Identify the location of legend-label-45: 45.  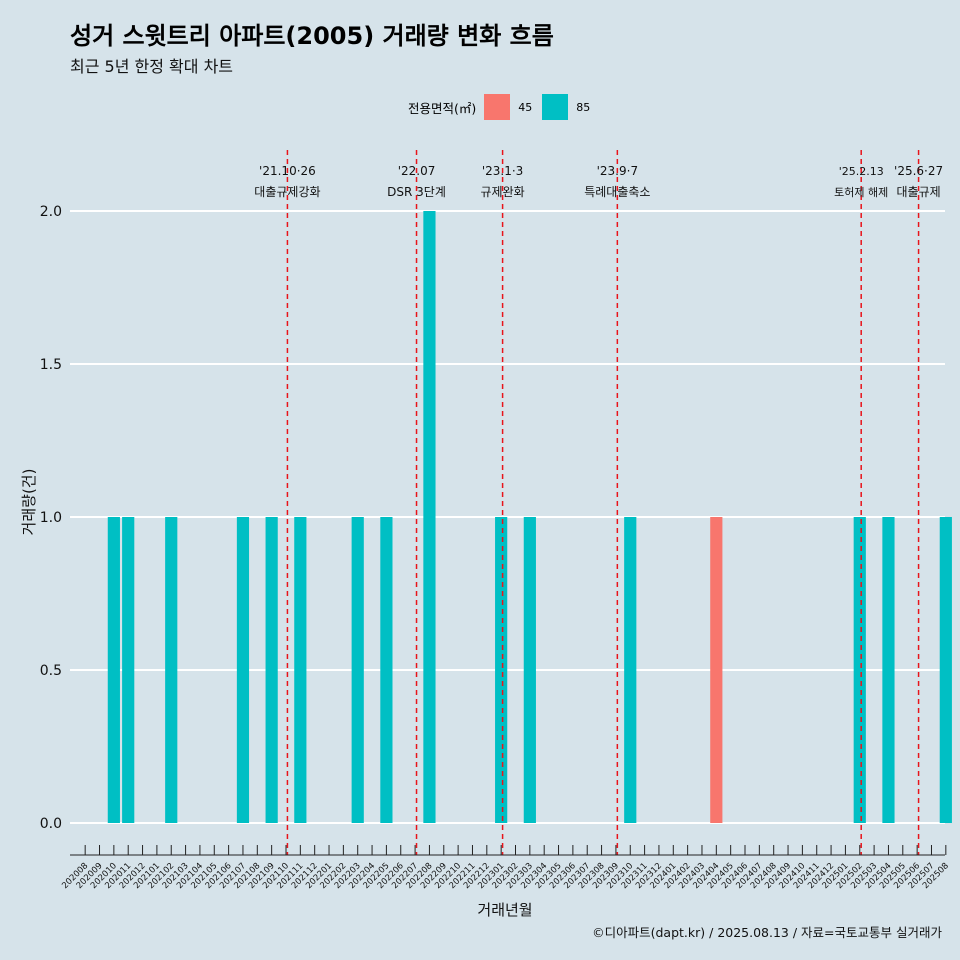
(525, 107).